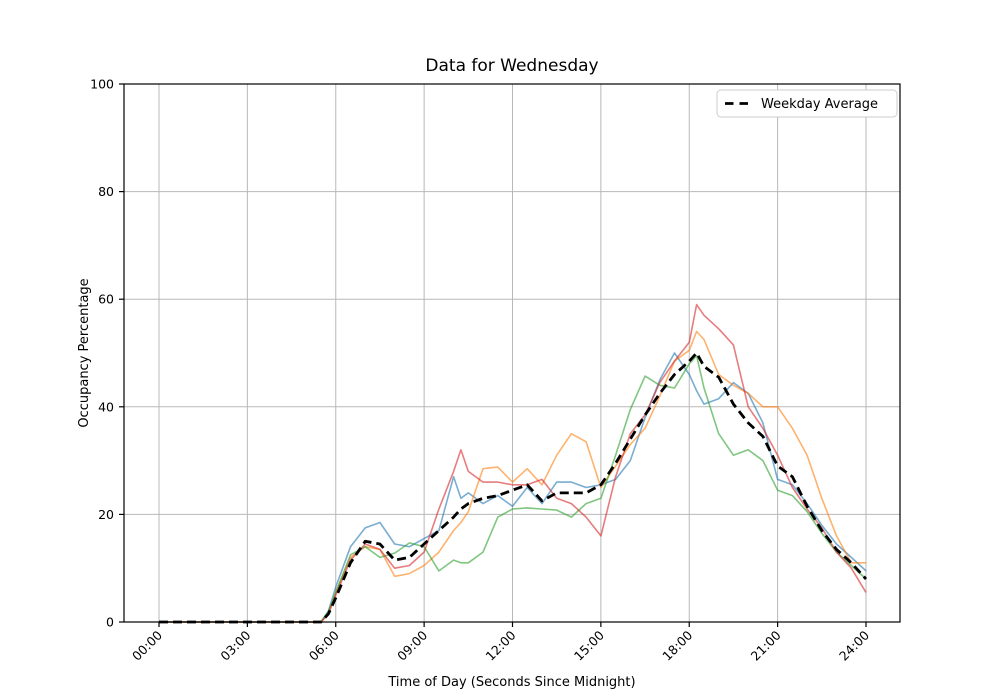 This screenshot has width=1000, height=700. What do you see at coordinates (106, 514) in the screenshot?
I see `y-tick-label: 20` at bounding box center [106, 514].